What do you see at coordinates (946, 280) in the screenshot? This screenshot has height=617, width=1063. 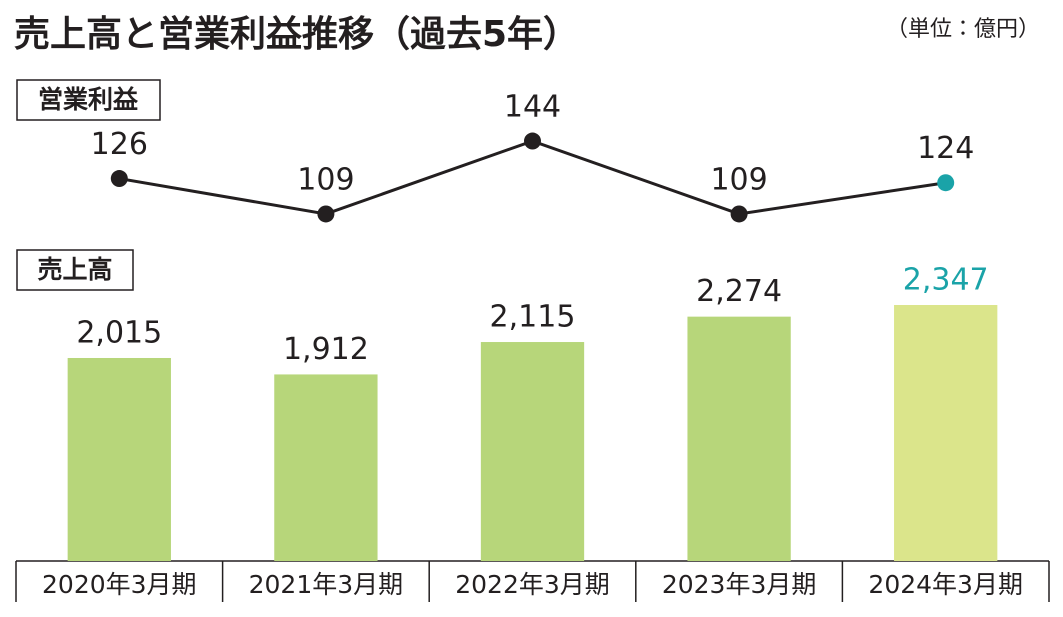 I see `data-label: 2,347` at bounding box center [946, 280].